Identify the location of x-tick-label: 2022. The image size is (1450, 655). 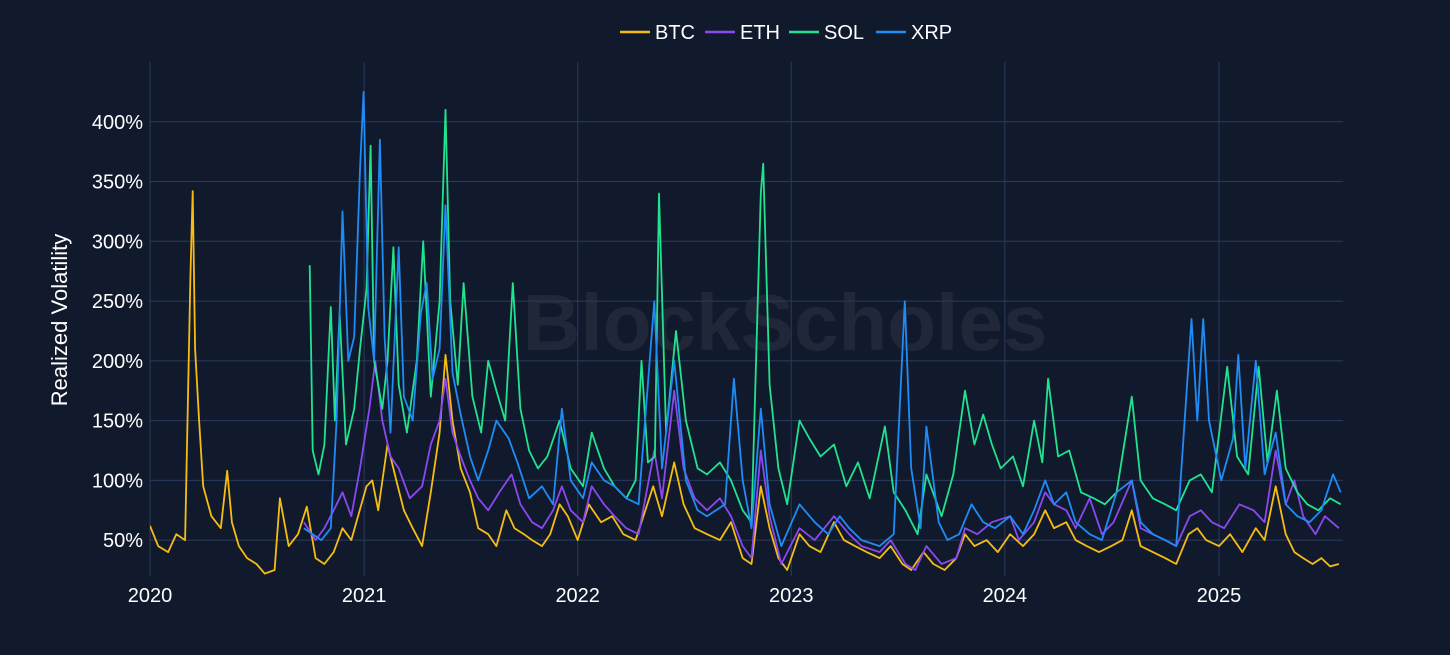
(577, 596).